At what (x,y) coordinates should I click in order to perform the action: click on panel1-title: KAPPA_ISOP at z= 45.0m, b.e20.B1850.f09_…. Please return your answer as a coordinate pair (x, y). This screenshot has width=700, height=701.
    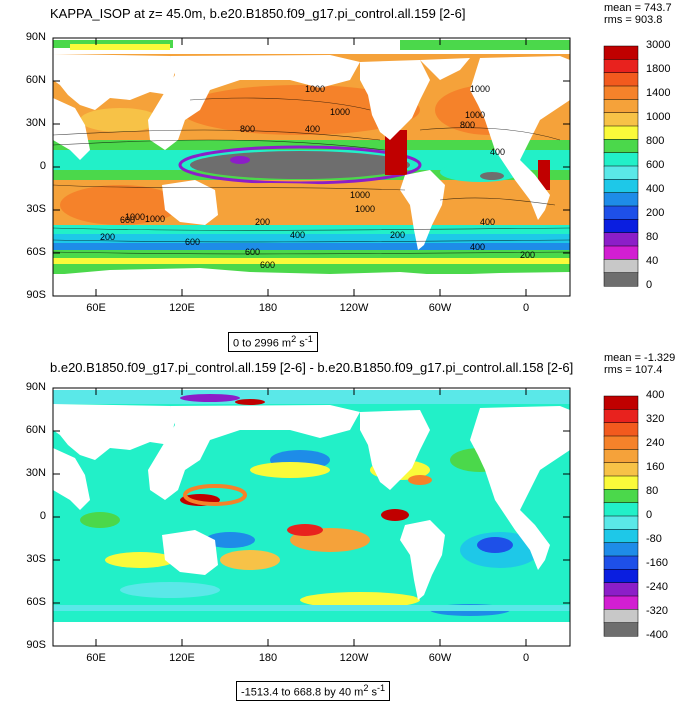
    Looking at the image, I should click on (258, 13).